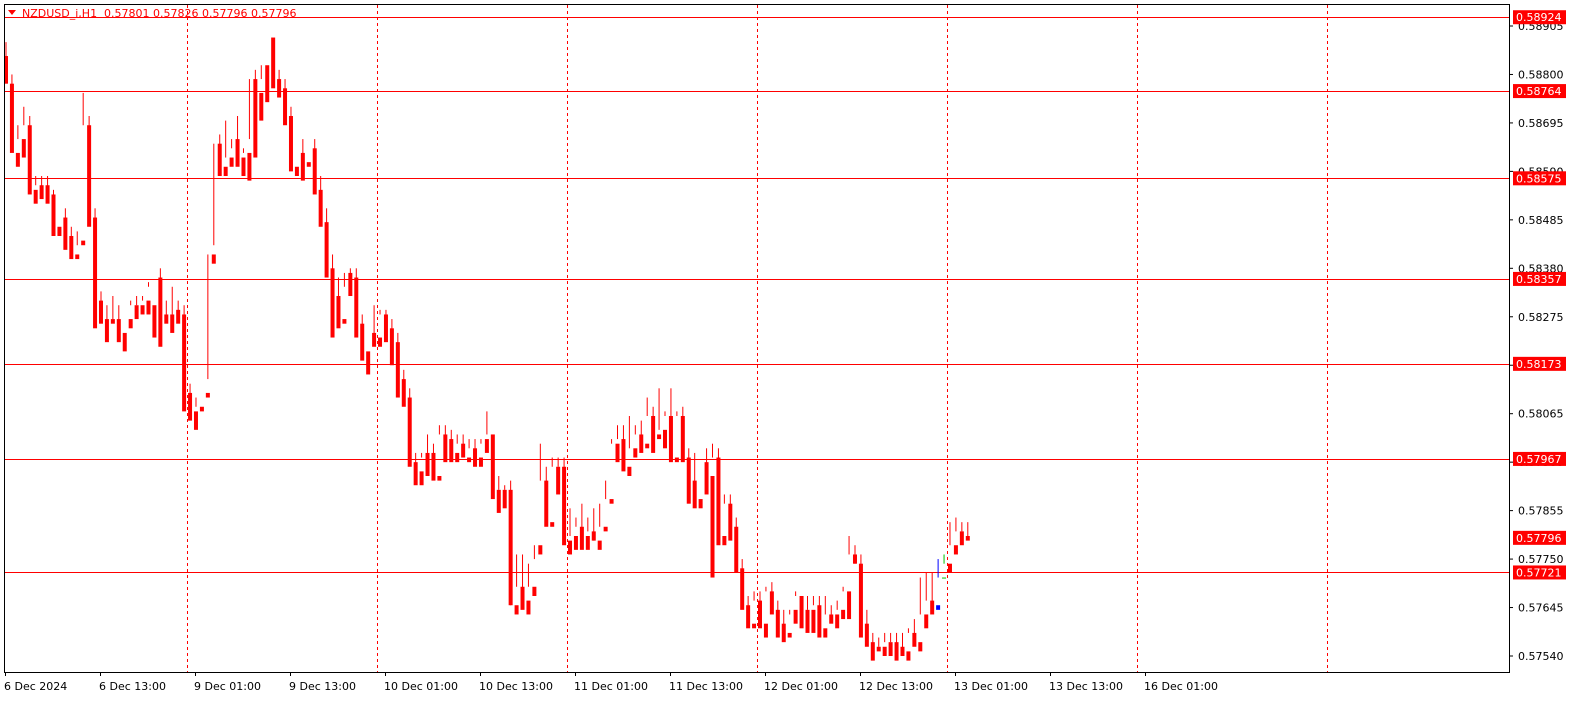  What do you see at coordinates (1541, 123) in the screenshot?
I see `y-tick-label: 0.58695` at bounding box center [1541, 123].